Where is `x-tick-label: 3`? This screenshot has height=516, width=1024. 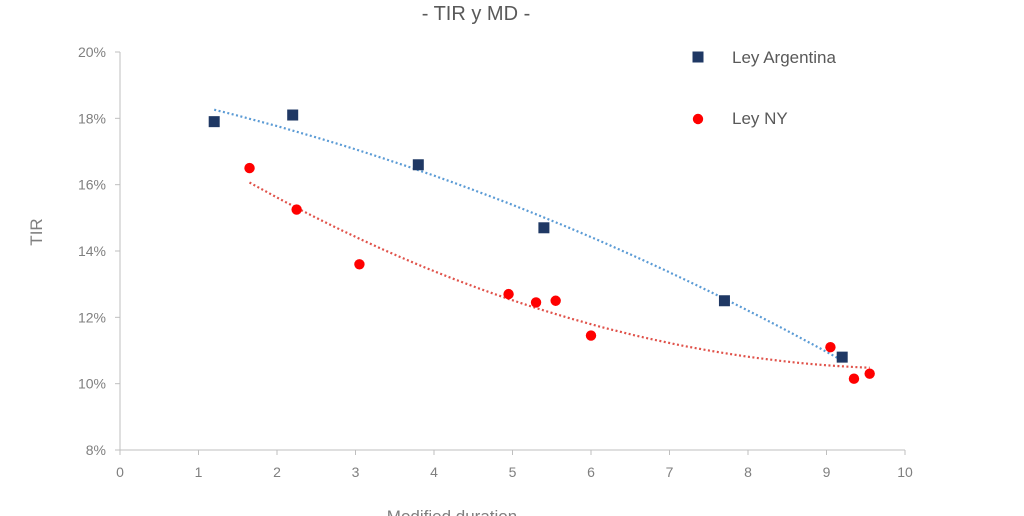 x-tick-label: 3 is located at coordinates (356, 472).